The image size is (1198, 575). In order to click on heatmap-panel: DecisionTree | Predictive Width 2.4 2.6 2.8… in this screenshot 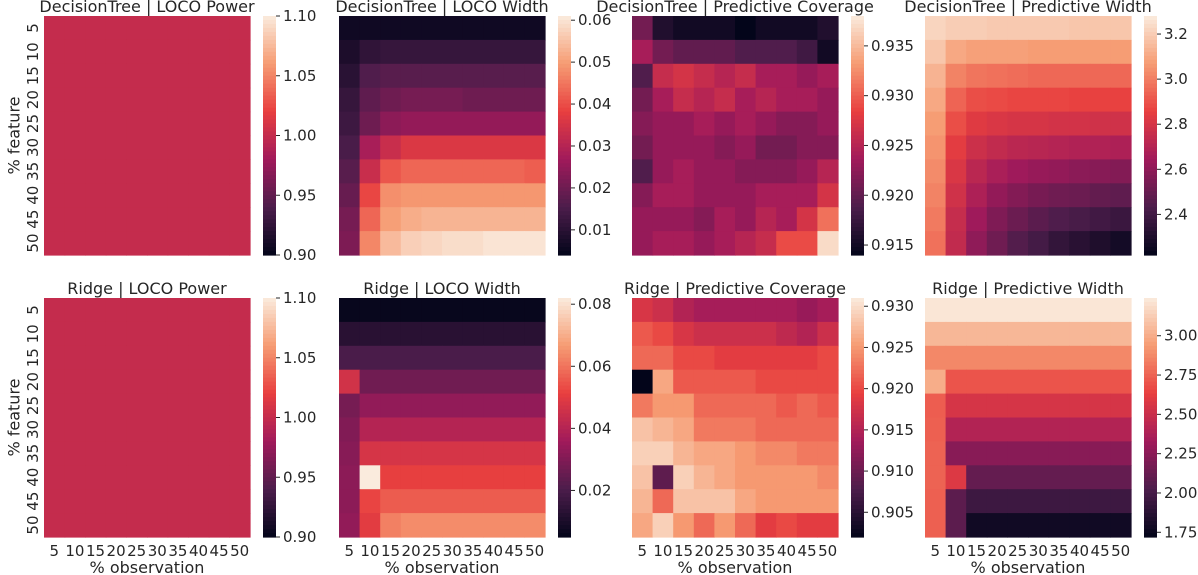, I will do `click(1046, 128)`.